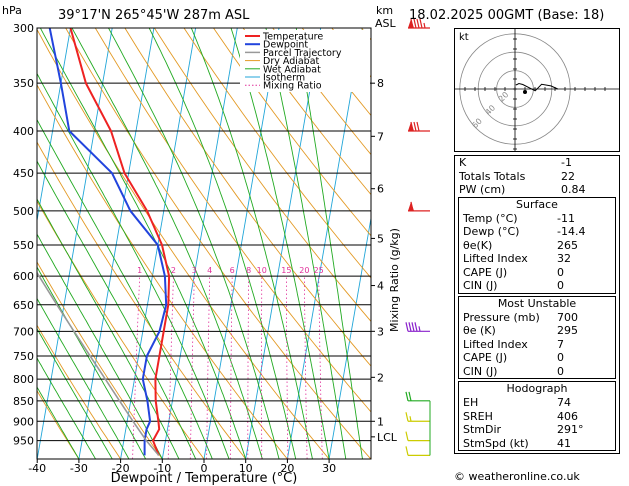 The height and width of the screenshot is (486, 629). Describe the element at coordinates (284, 78) in the screenshot. I see `legend-label: Isotherm` at that location.